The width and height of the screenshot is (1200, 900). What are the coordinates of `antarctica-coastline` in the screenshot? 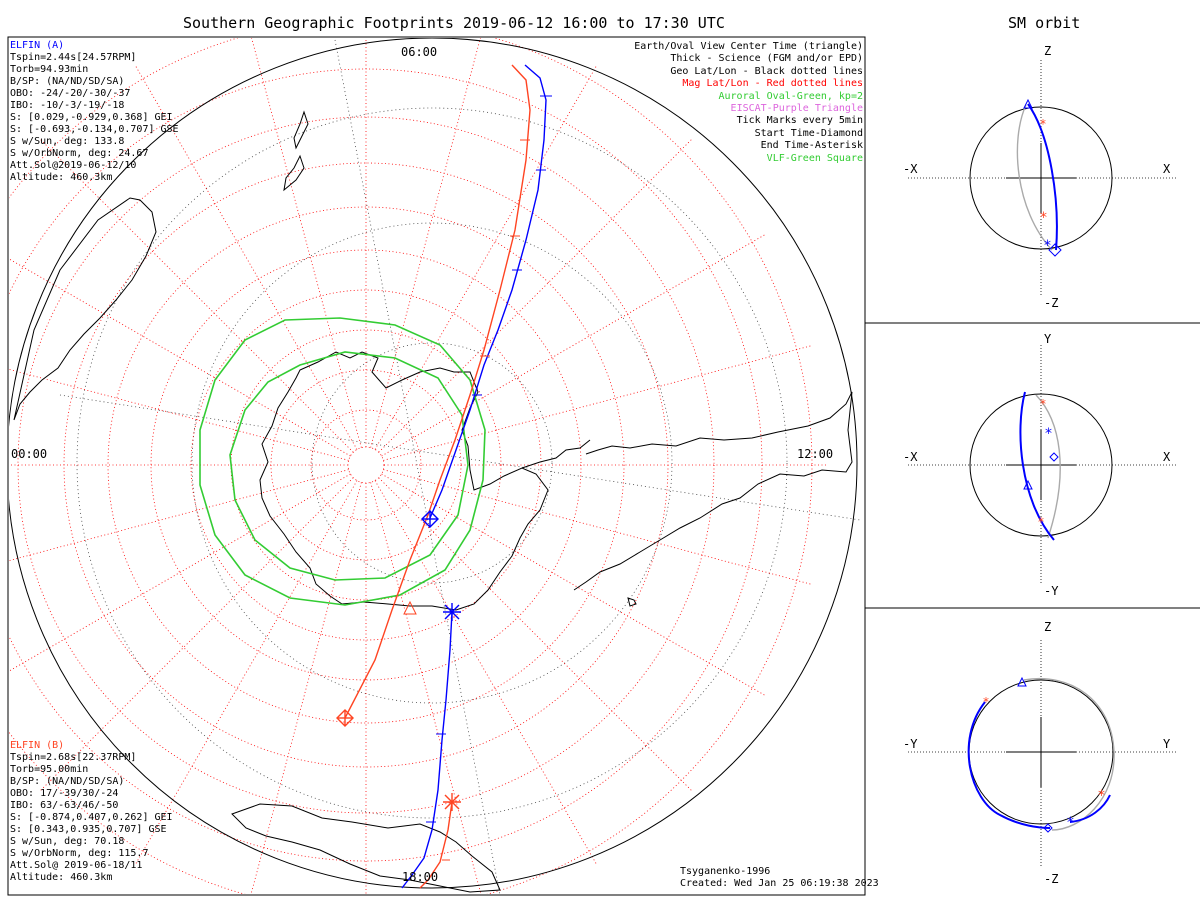 It's located at (404, 481).